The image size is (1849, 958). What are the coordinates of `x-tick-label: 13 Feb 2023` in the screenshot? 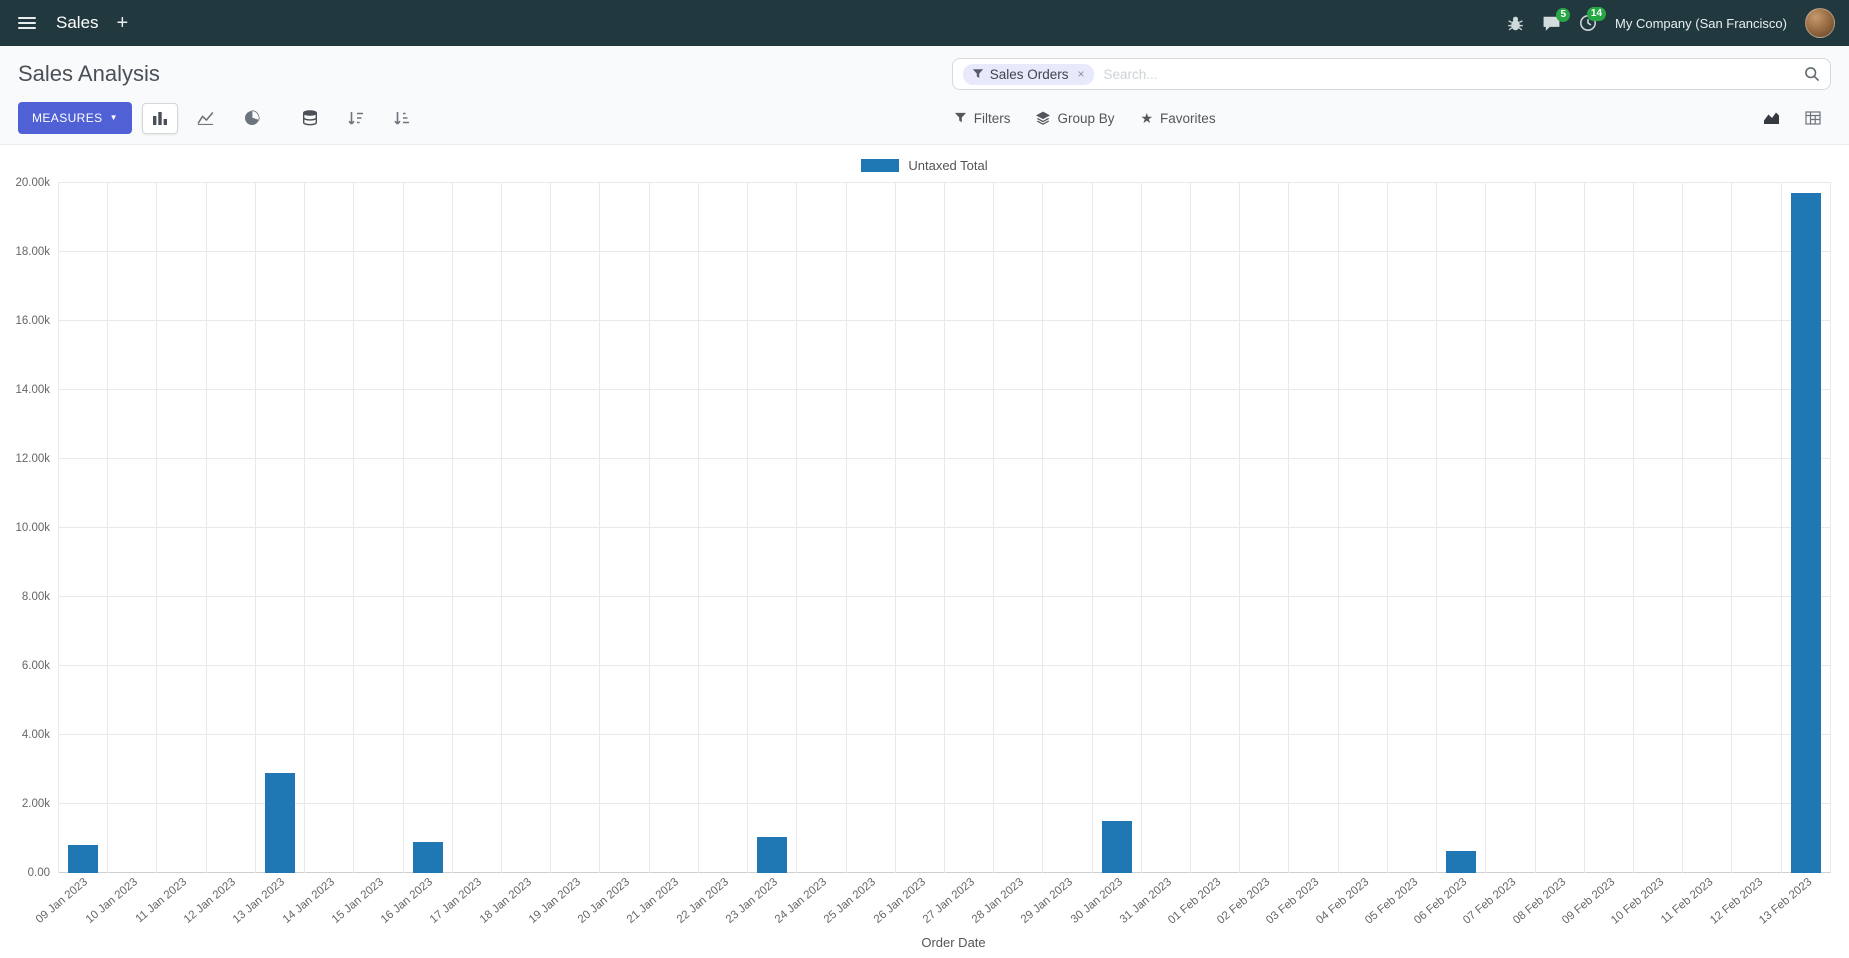 It's located at (1785, 901).